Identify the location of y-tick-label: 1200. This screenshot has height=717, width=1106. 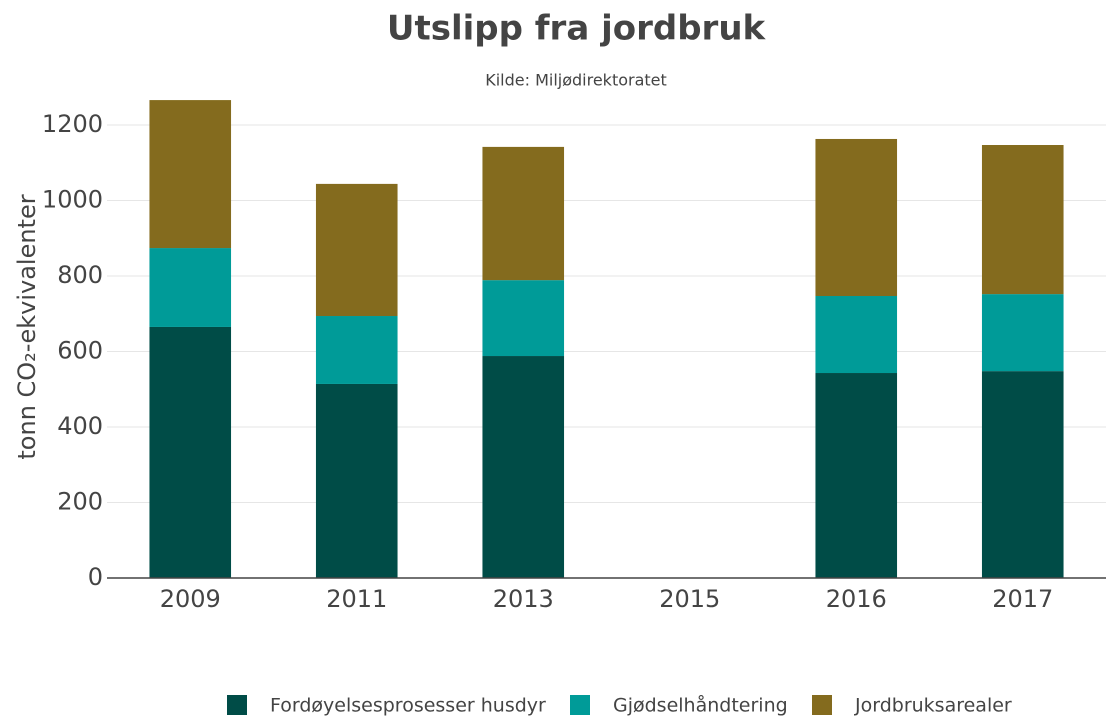
(72, 124).